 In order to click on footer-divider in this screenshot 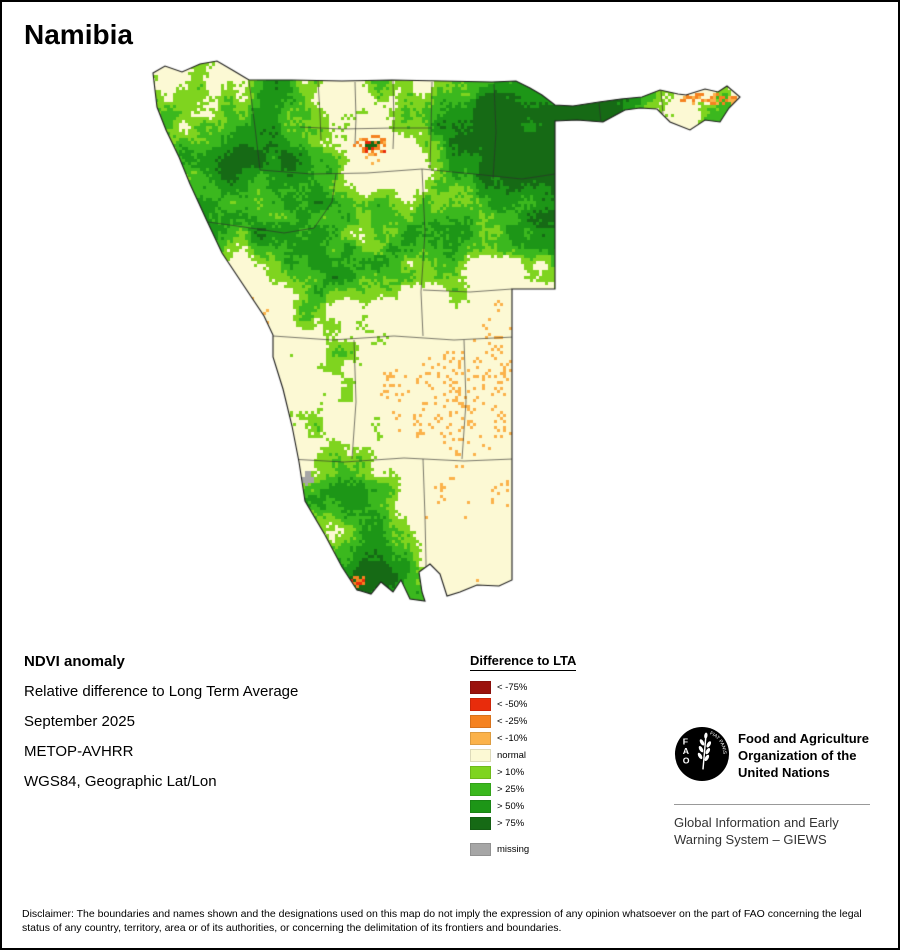, I will do `click(772, 804)`.